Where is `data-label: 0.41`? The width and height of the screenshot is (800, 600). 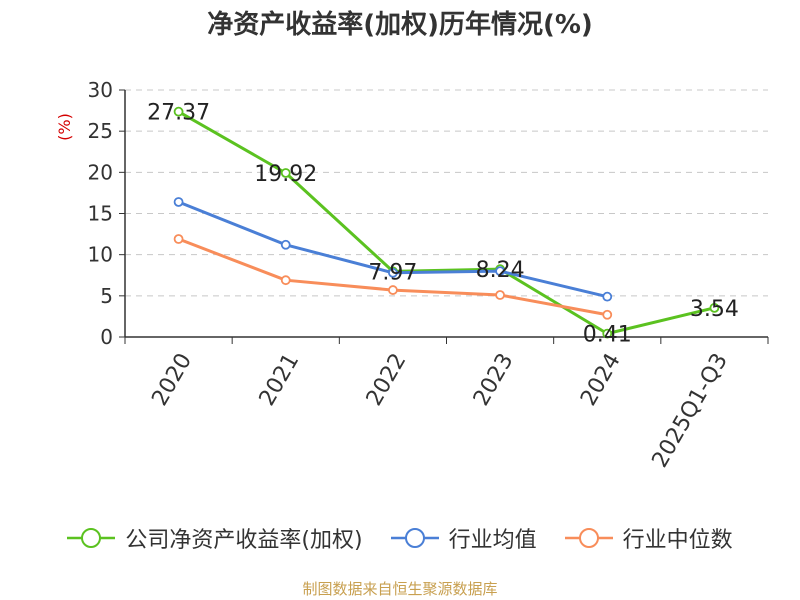 data-label: 0.41 is located at coordinates (607, 335).